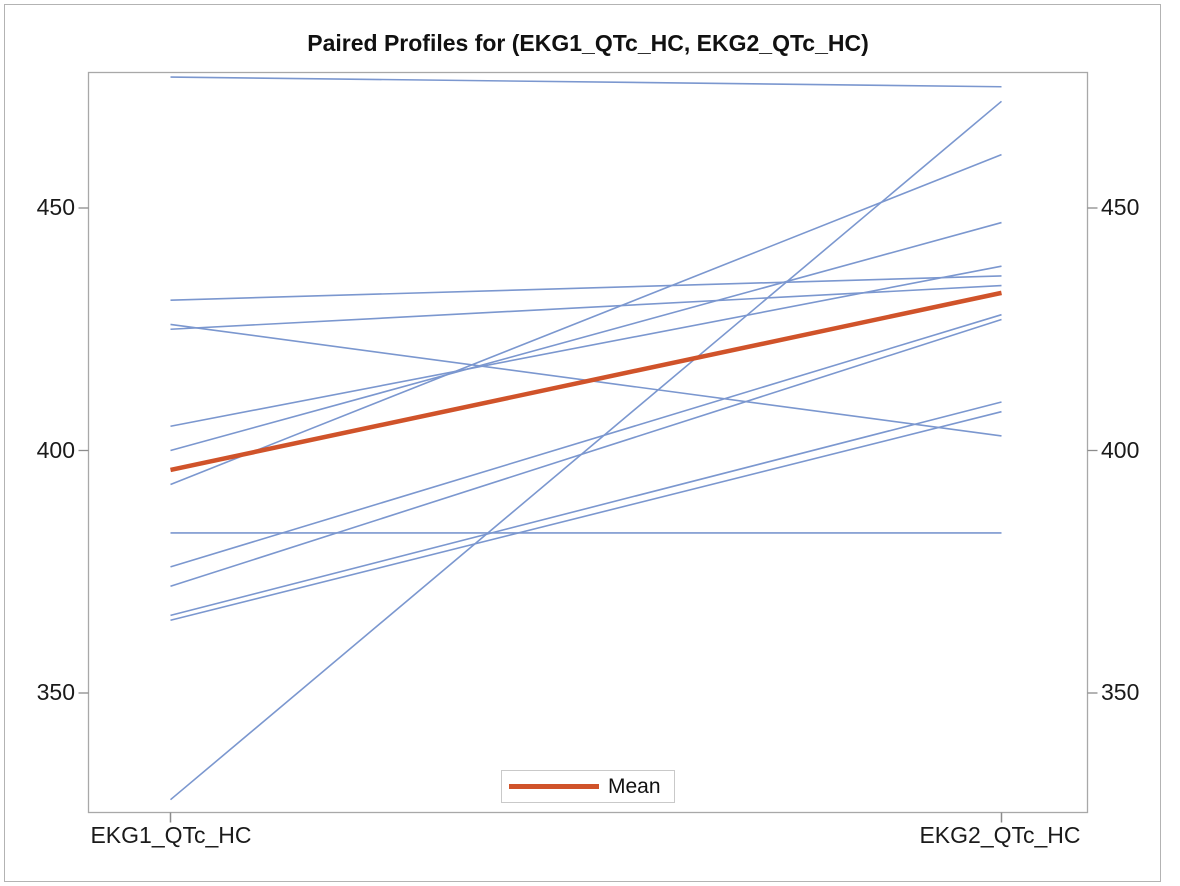 The image size is (1180, 886). What do you see at coordinates (1120, 449) in the screenshot?
I see `y-tick-label-right: 400` at bounding box center [1120, 449].